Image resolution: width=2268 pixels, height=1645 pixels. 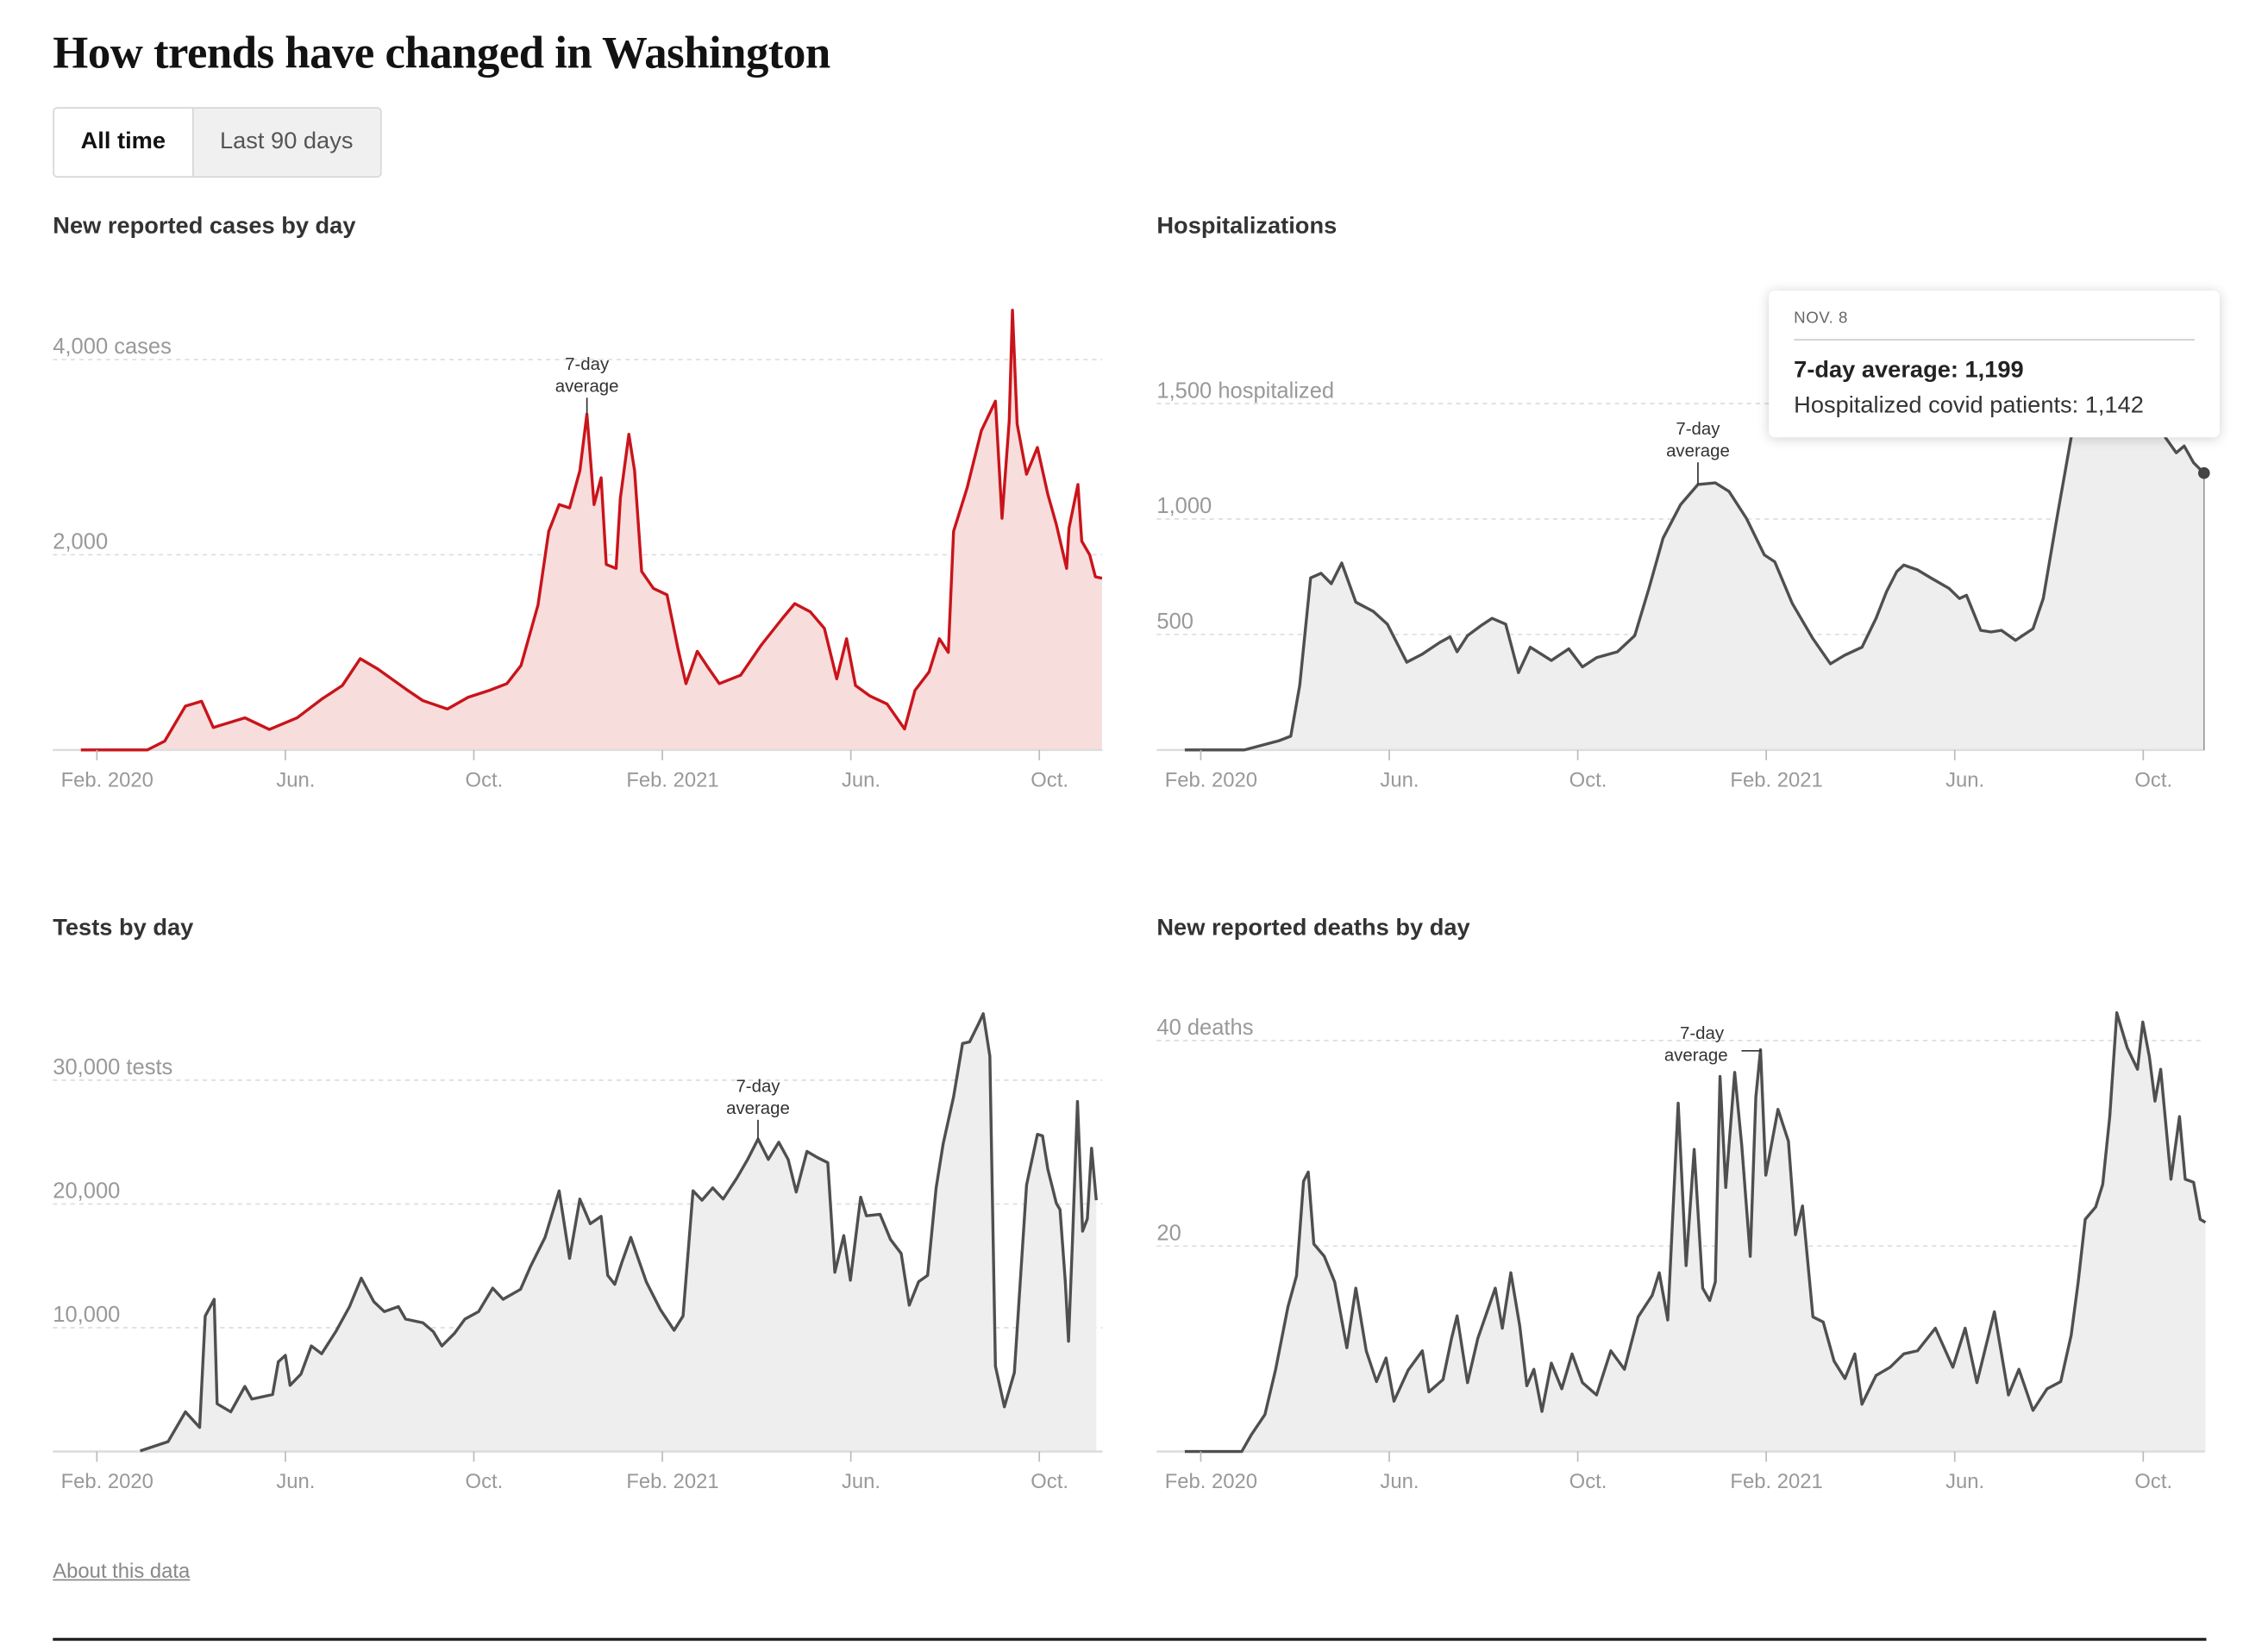 I want to click on deaths-line, so click(x=1695, y=1232).